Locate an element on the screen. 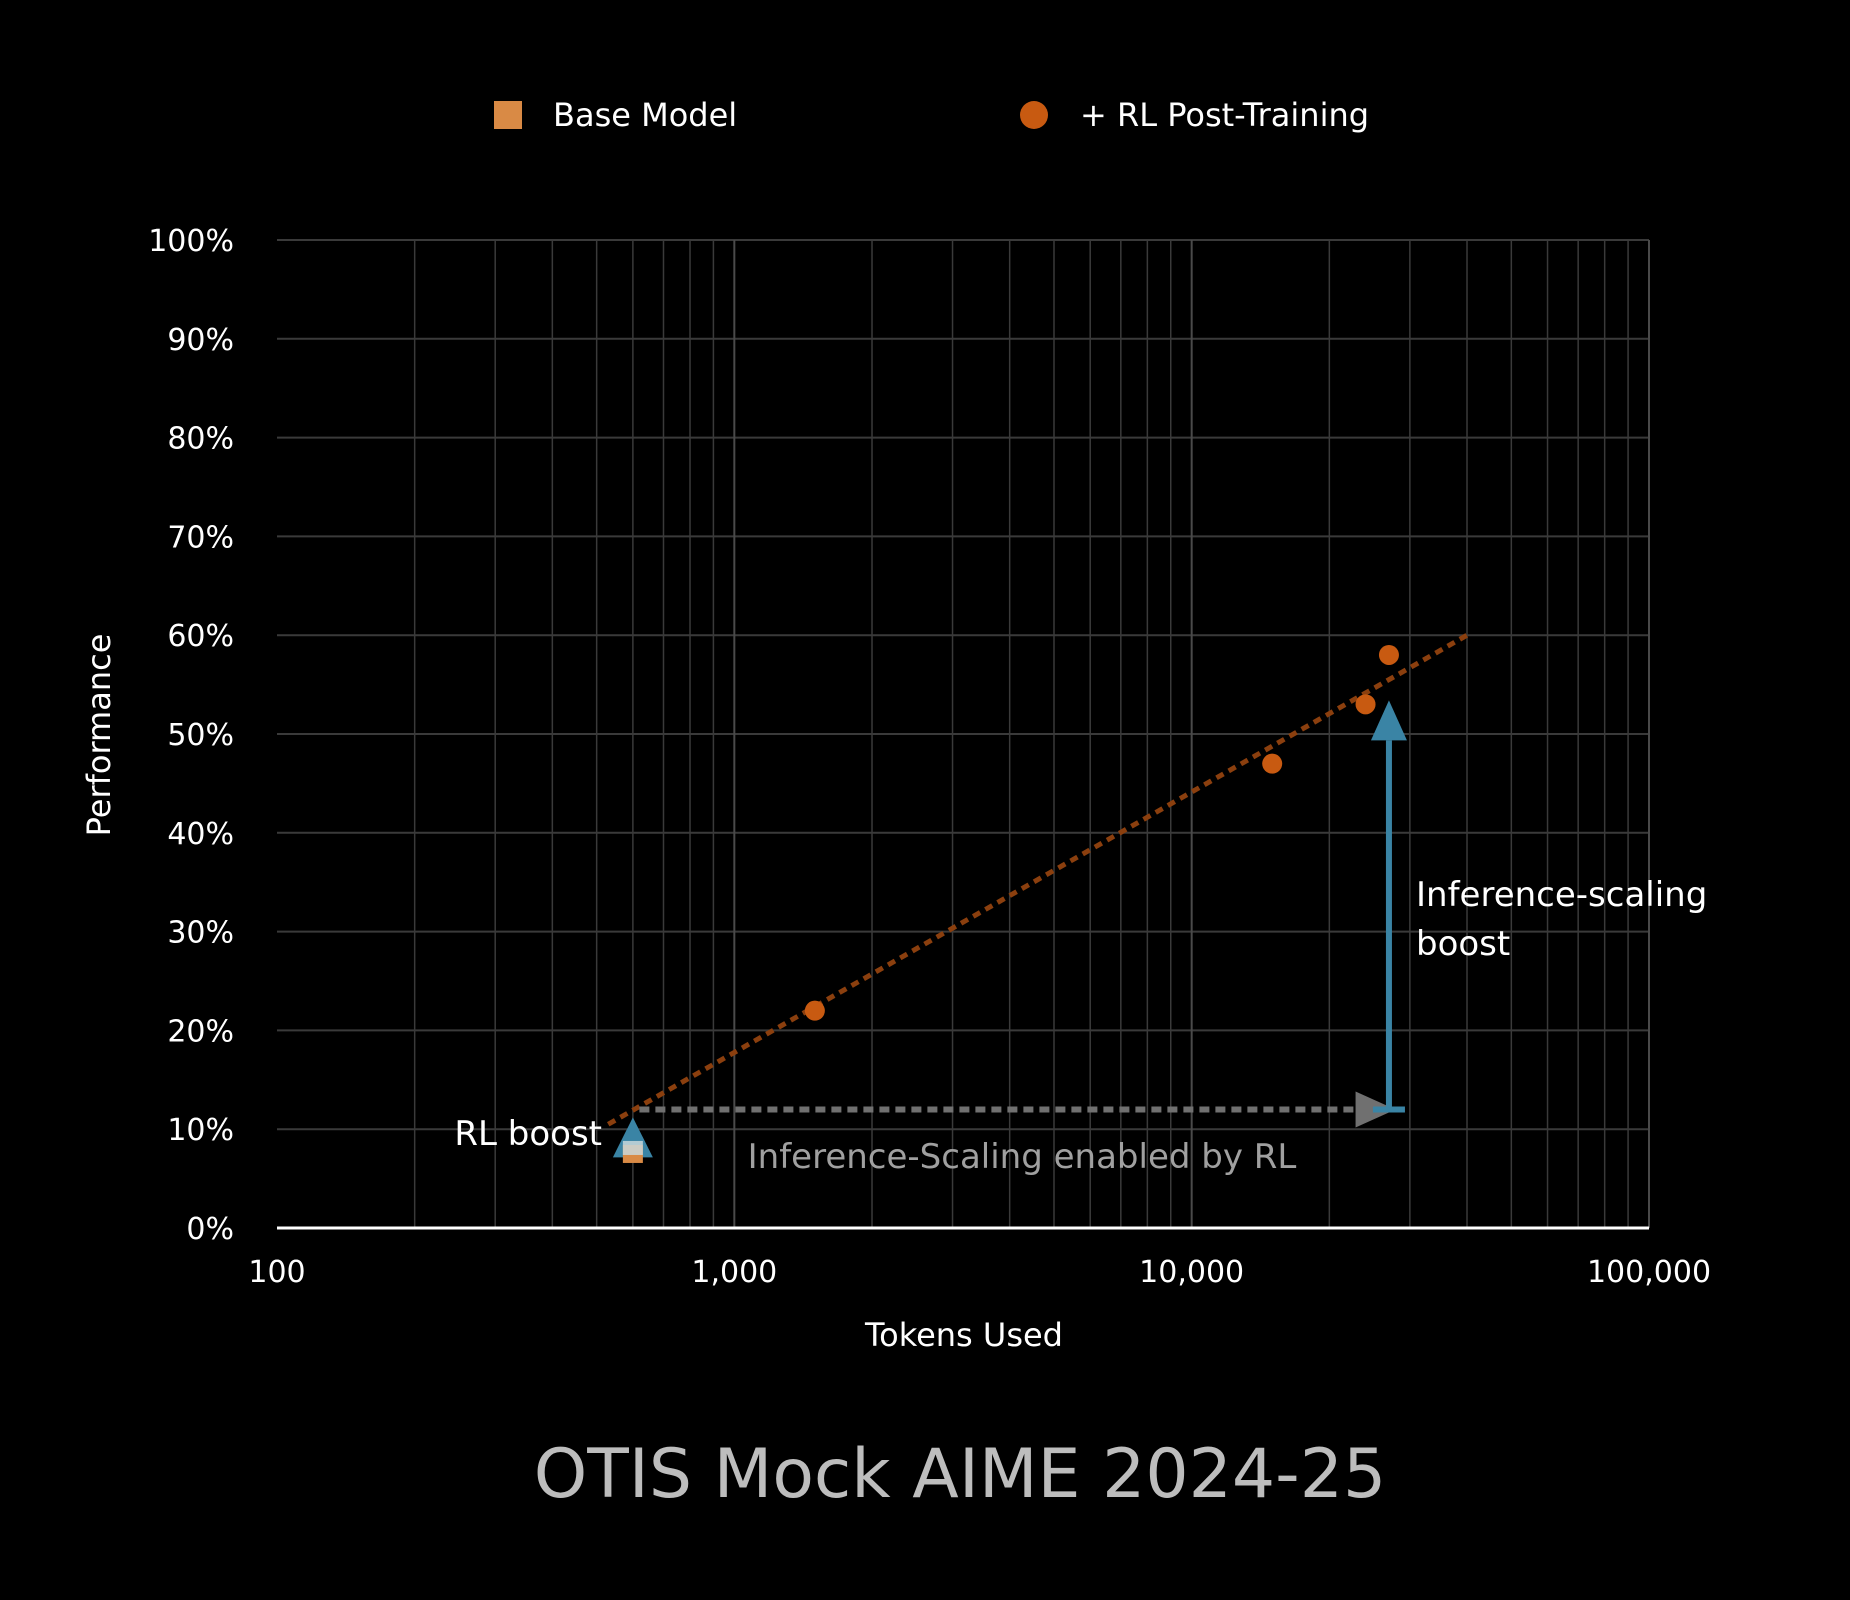 The width and height of the screenshot is (1850, 1600). inference-boost-label: Inference-scaling is located at coordinates (1561, 895).